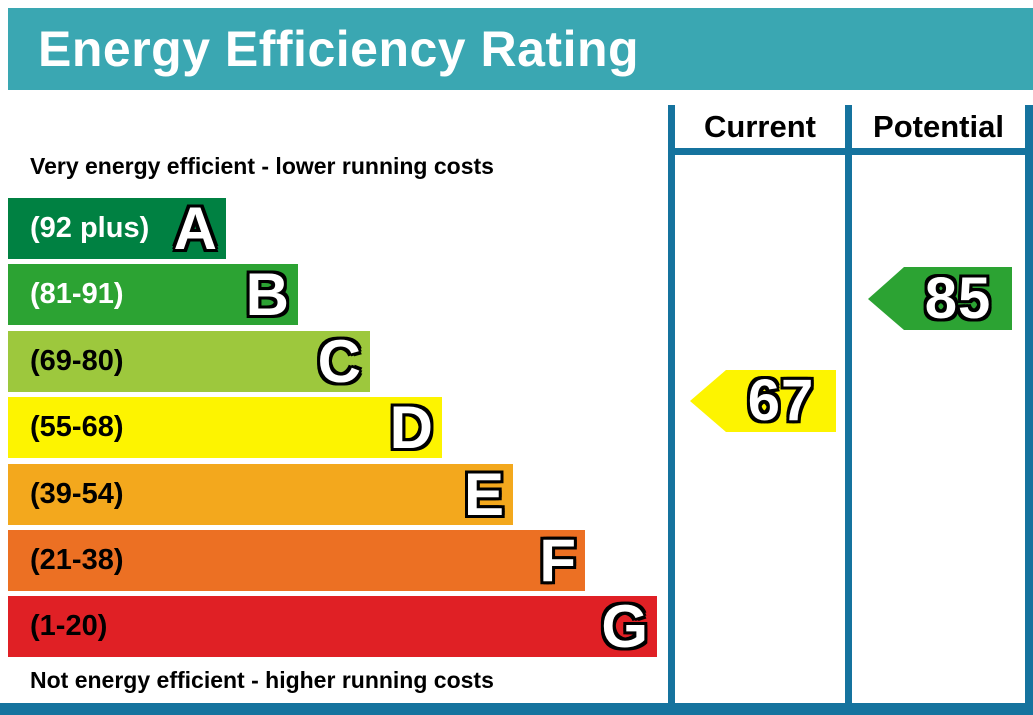 The width and height of the screenshot is (1033, 715). I want to click on band-c: (69-80) C, so click(189, 361).